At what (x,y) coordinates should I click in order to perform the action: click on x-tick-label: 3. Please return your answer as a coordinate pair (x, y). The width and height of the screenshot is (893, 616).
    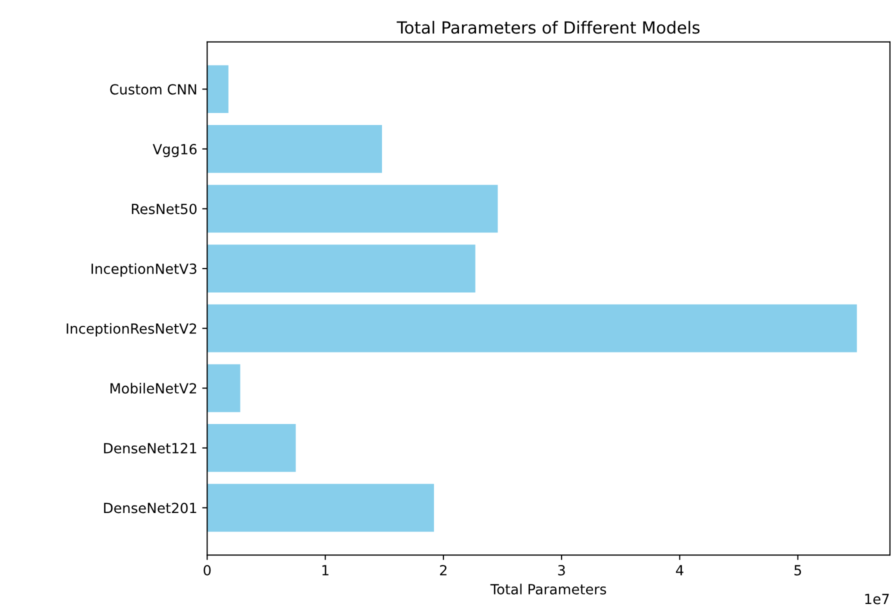
    Looking at the image, I should click on (561, 570).